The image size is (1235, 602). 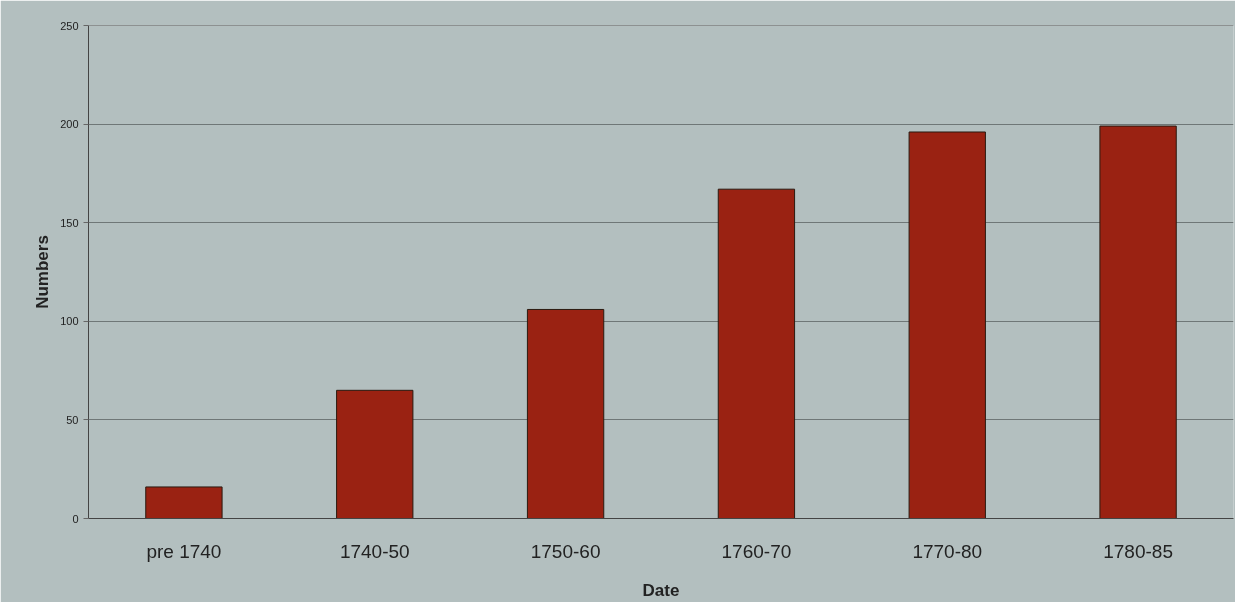 What do you see at coordinates (565, 551) in the screenshot?
I see `x-tick-label: 1750-60` at bounding box center [565, 551].